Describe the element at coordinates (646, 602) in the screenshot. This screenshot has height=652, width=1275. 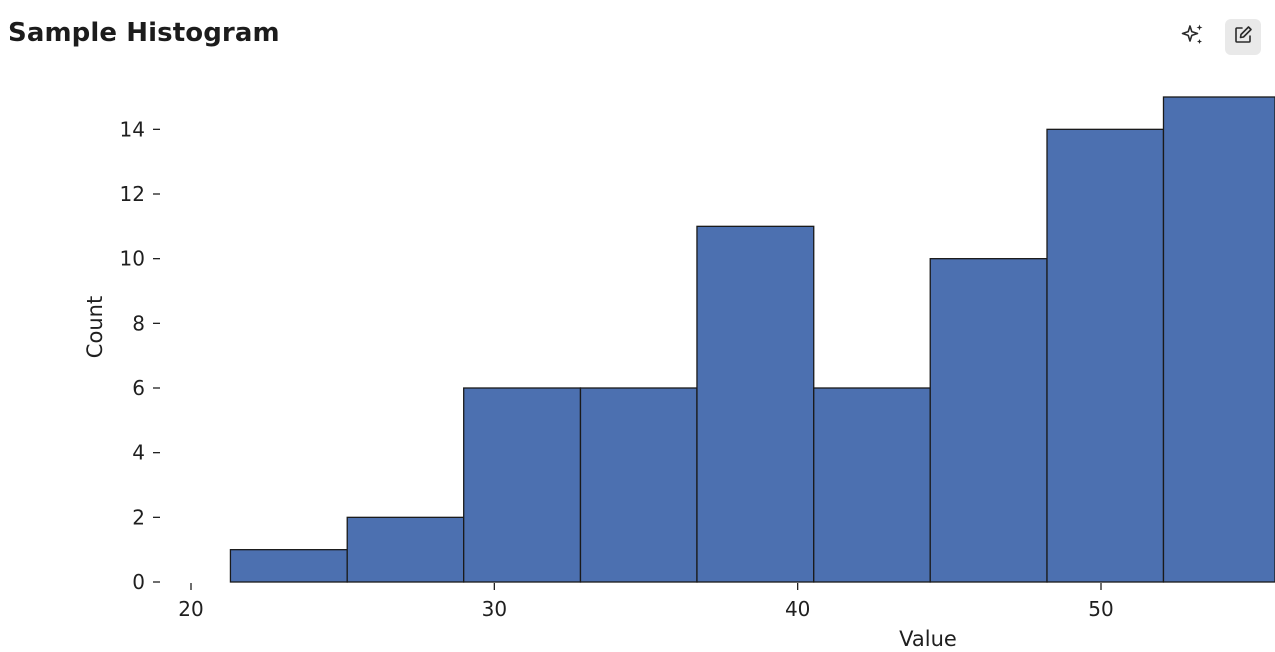
I see `x-axis: 20 30 40 50` at that location.